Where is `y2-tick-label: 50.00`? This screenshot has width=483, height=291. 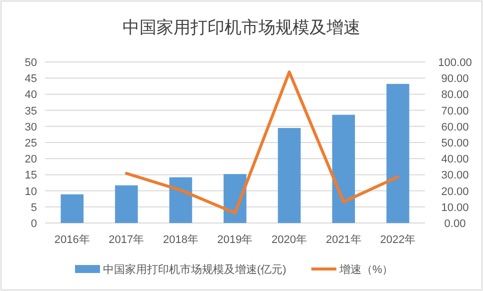
y2-tick-label: 50.00 is located at coordinates (455, 144).